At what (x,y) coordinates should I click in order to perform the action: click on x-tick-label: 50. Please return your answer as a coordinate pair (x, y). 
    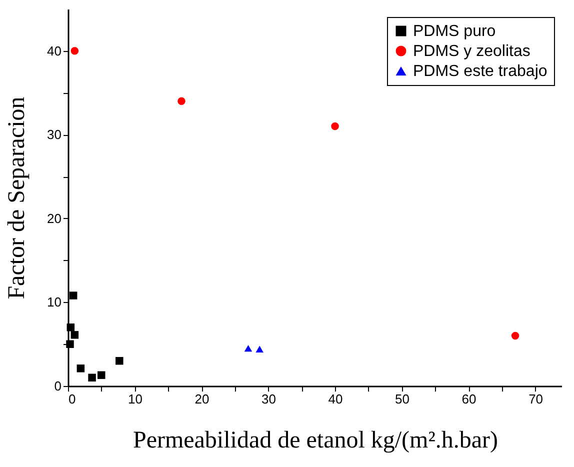
    Looking at the image, I should click on (402, 399).